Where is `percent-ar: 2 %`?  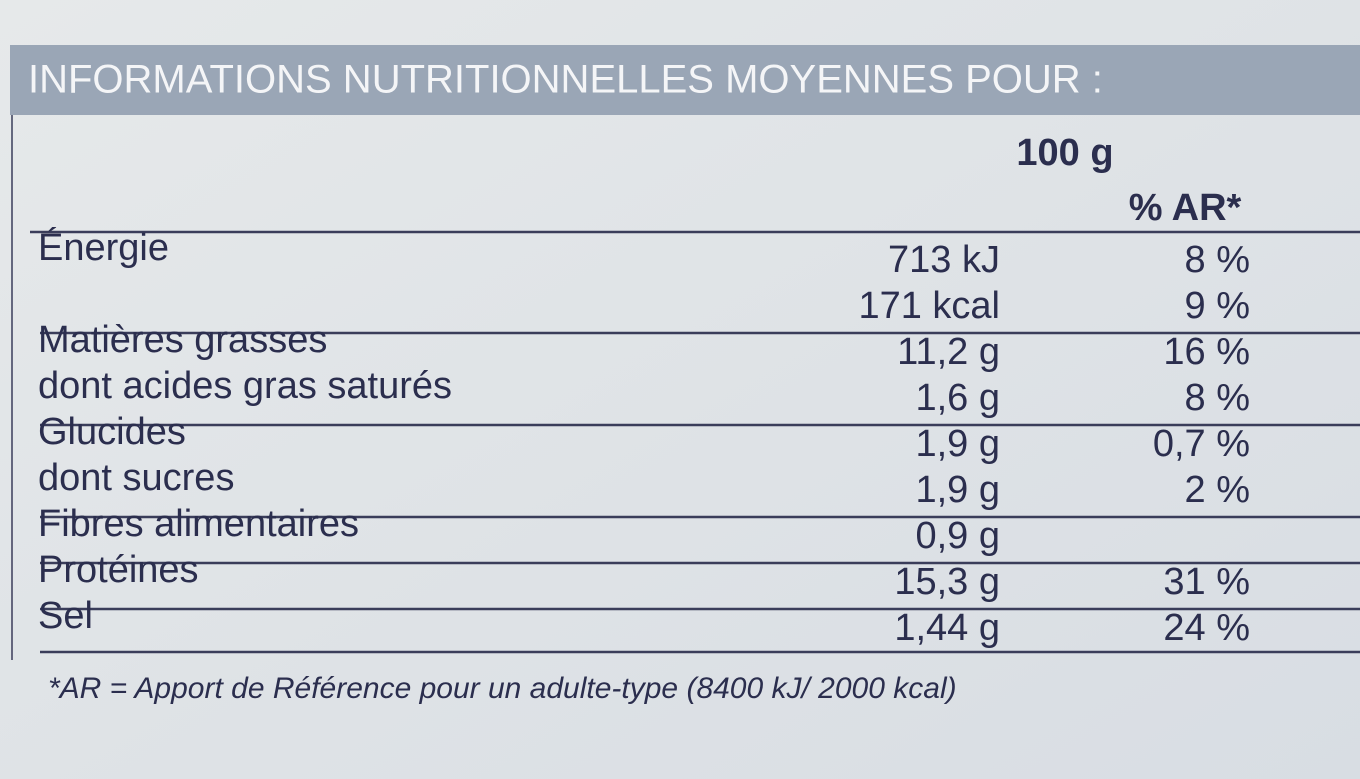 percent-ar: 2 % is located at coordinates (1217, 490).